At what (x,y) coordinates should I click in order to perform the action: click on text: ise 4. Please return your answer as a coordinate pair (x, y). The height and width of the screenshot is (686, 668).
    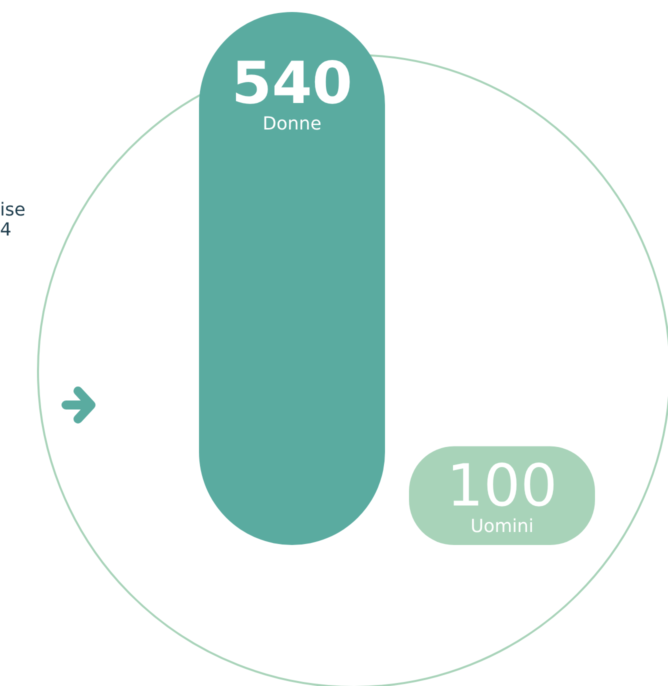
    Looking at the image, I should click on (13, 220).